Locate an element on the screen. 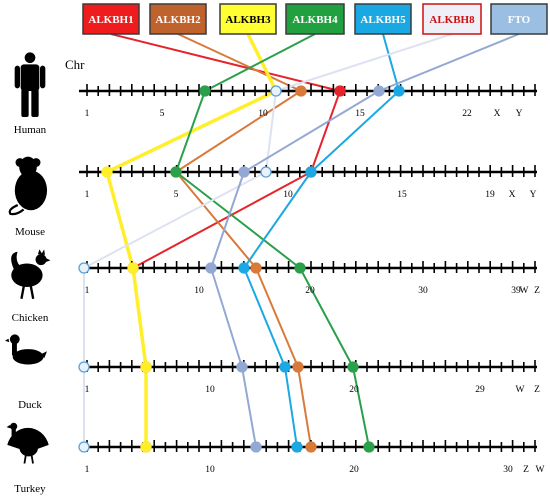 The height and width of the screenshot is (498, 550). gene-label-alkbh5: ALKBH5 is located at coordinates (383, 20).